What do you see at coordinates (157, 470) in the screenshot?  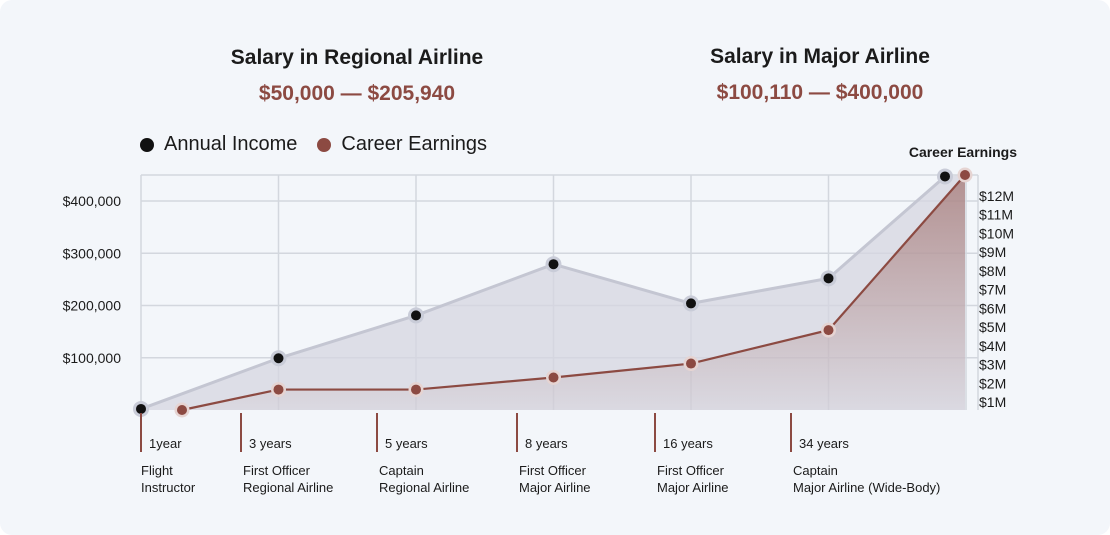 I see `stage-role-label: Flight` at bounding box center [157, 470].